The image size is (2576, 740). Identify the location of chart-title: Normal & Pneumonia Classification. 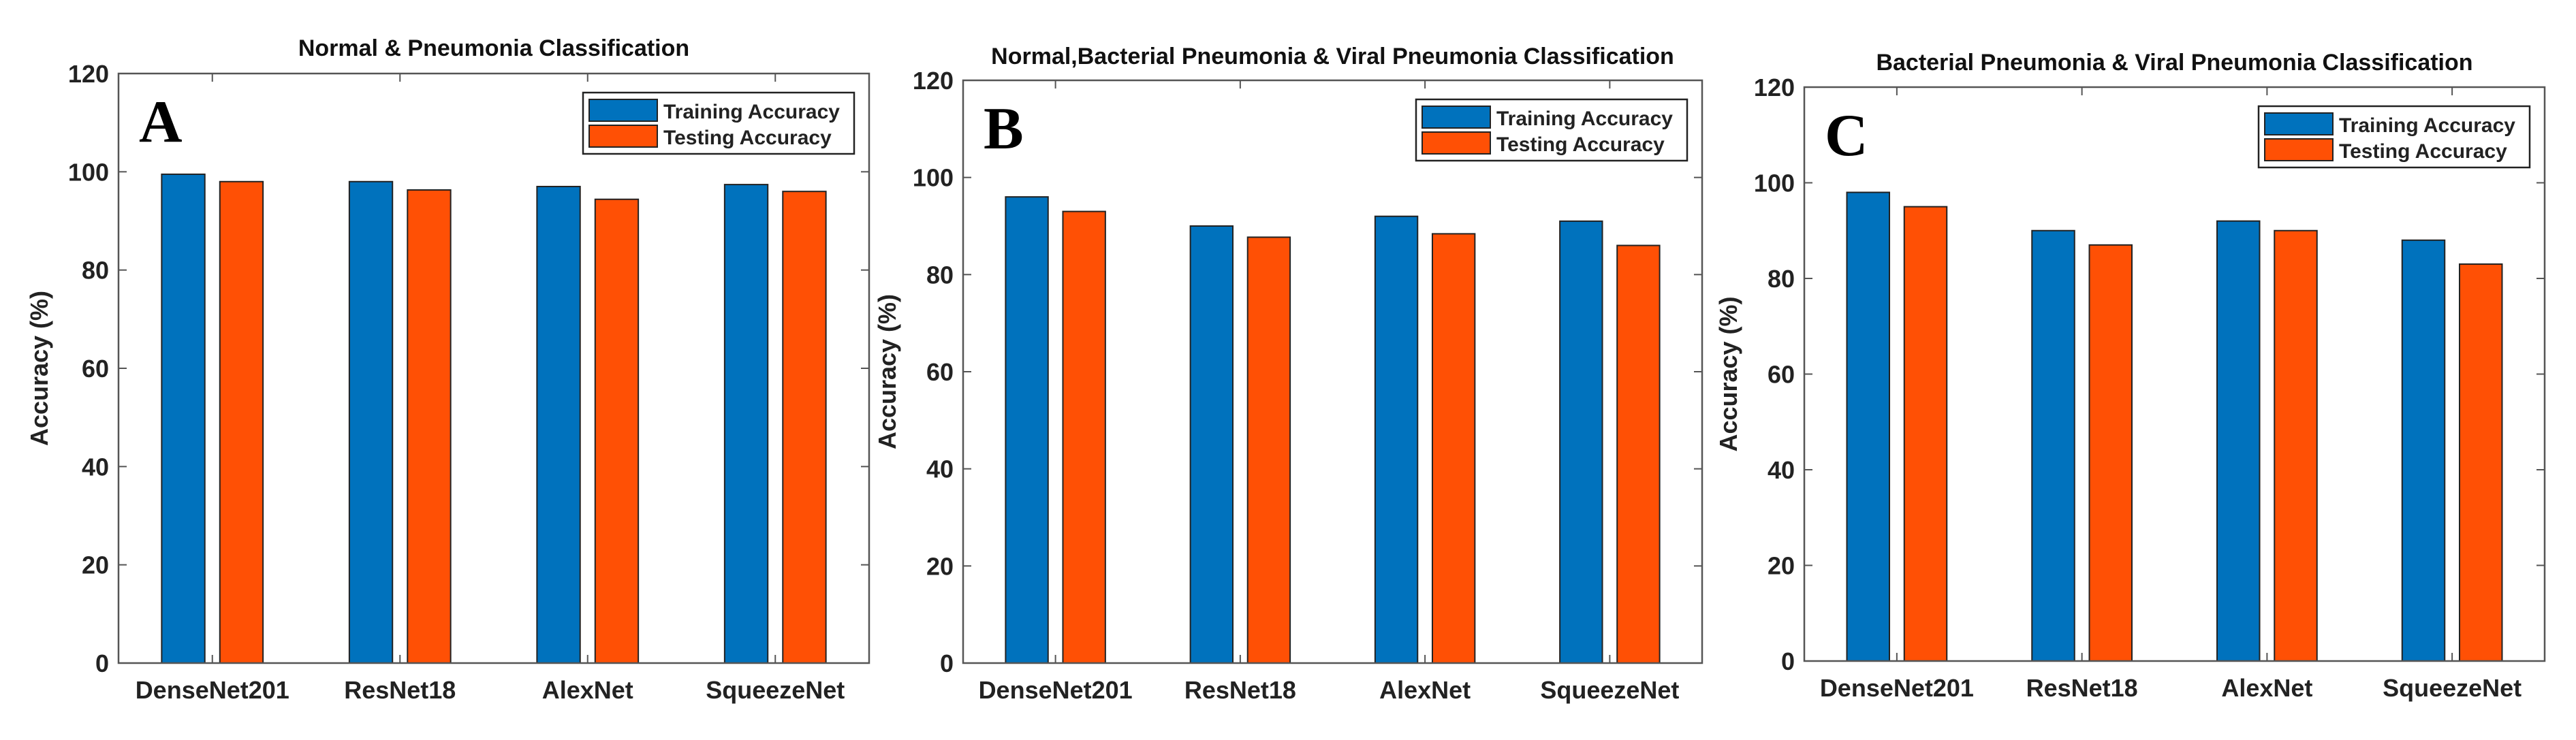
(493, 48).